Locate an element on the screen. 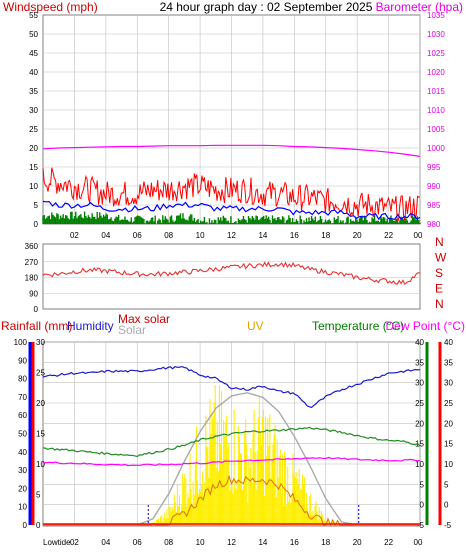 The height and width of the screenshot is (554, 466). barometer-y-tick-label: 1035 is located at coordinates (436, 15).